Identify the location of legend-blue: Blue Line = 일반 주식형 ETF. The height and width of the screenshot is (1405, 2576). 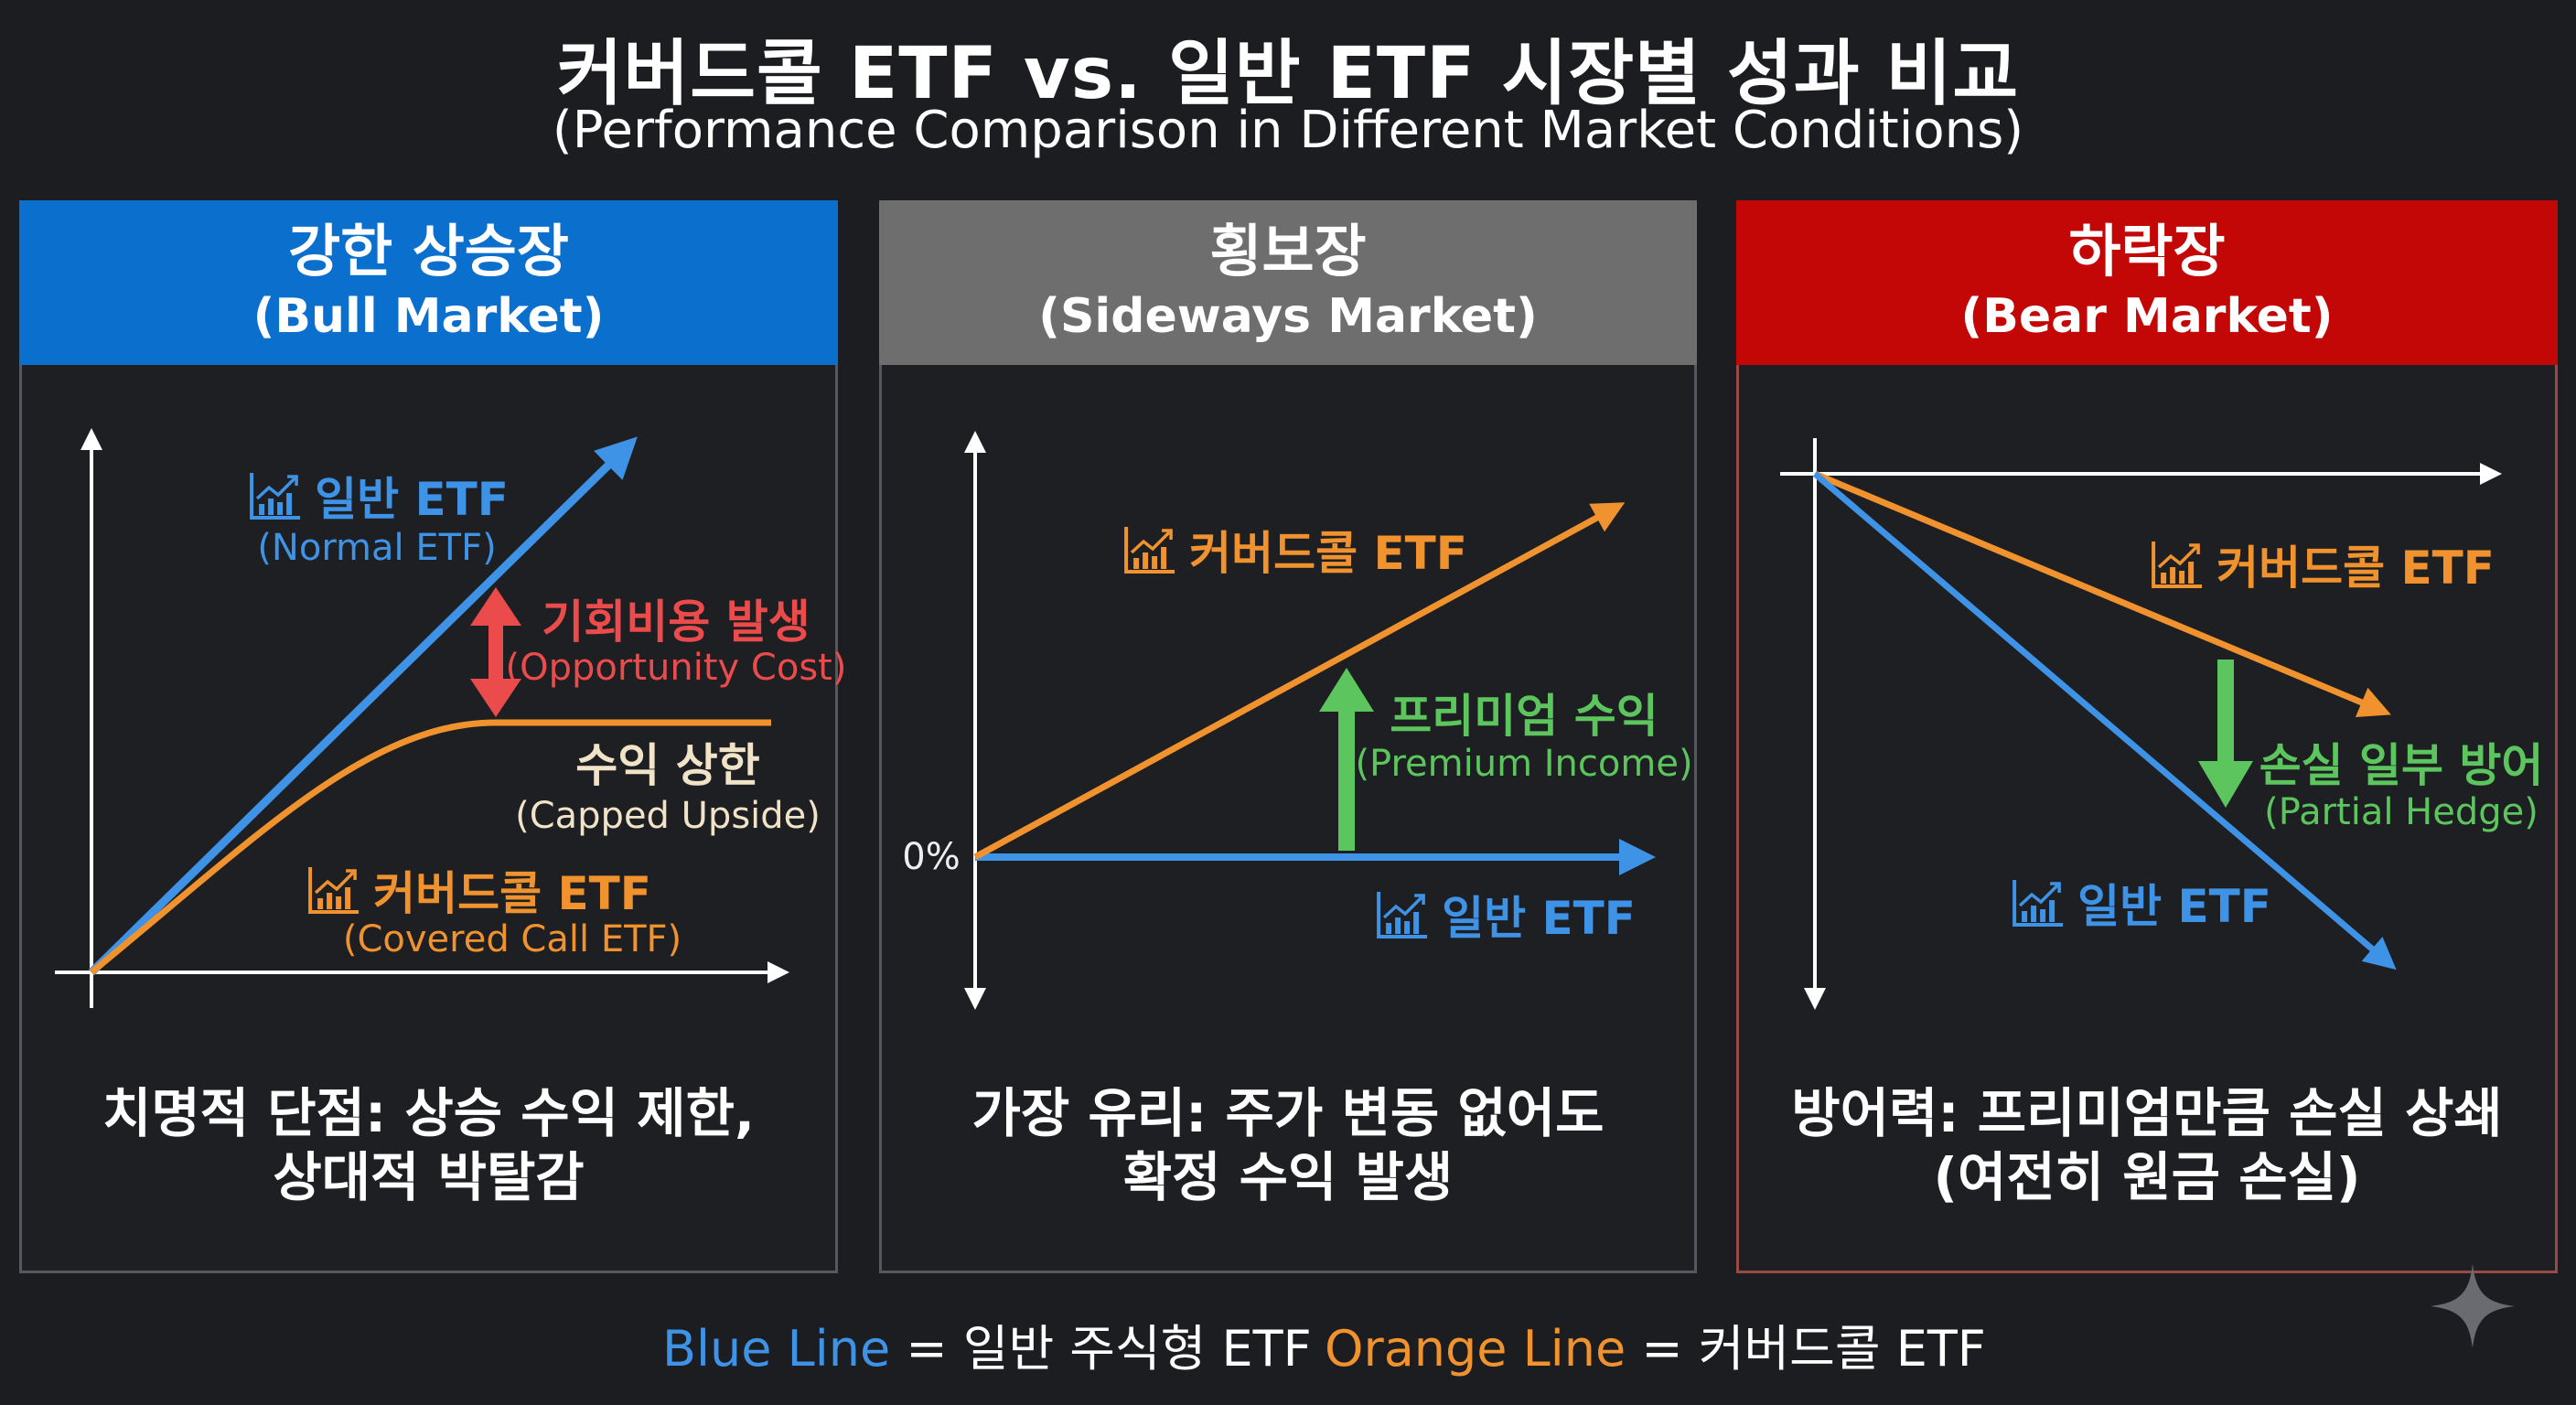
(987, 1344).